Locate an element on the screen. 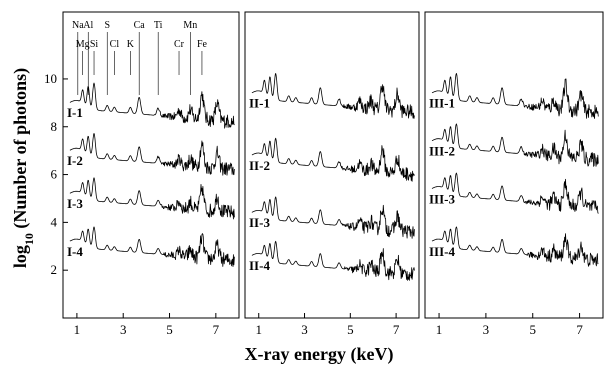  element-label-ti: Ti is located at coordinates (158, 25).